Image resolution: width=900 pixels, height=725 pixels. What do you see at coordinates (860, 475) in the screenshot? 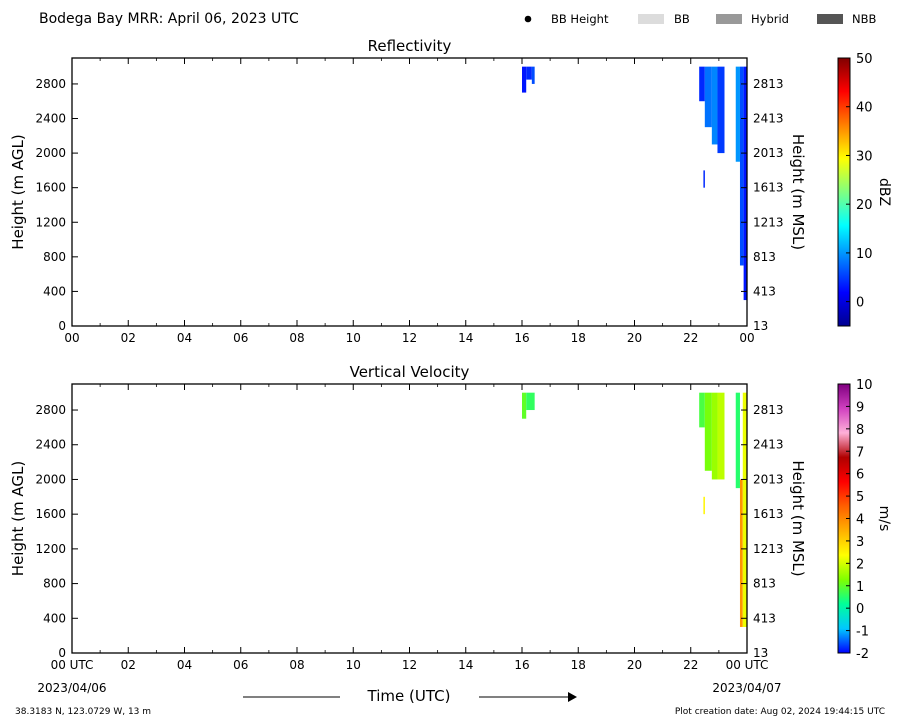
I see `colorbar-tick-label: 6` at bounding box center [860, 475].